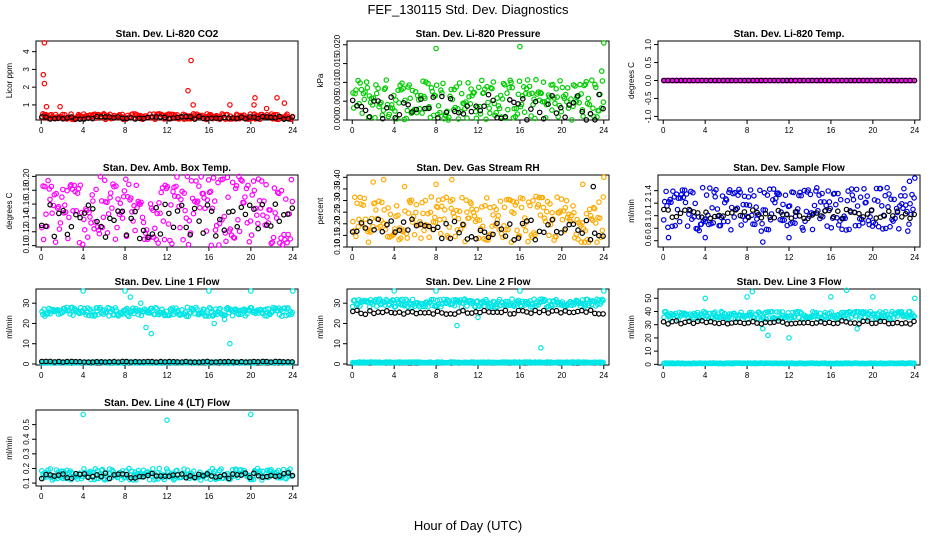 The width and height of the screenshot is (936, 540). What do you see at coordinates (337, 212) in the screenshot?
I see `y-tick-label: 0.25` at bounding box center [337, 212].